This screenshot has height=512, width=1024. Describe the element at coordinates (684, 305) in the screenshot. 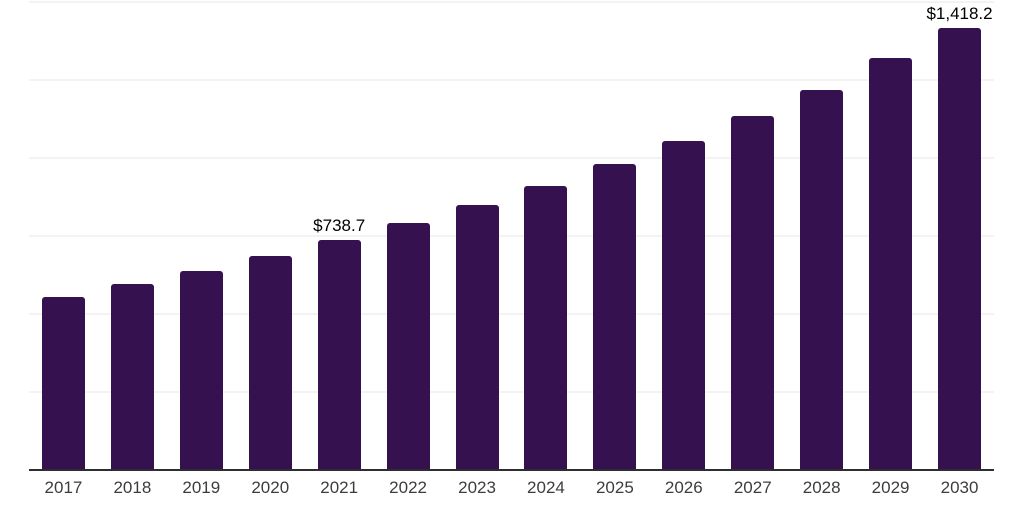

I see `bar-2026` at that location.